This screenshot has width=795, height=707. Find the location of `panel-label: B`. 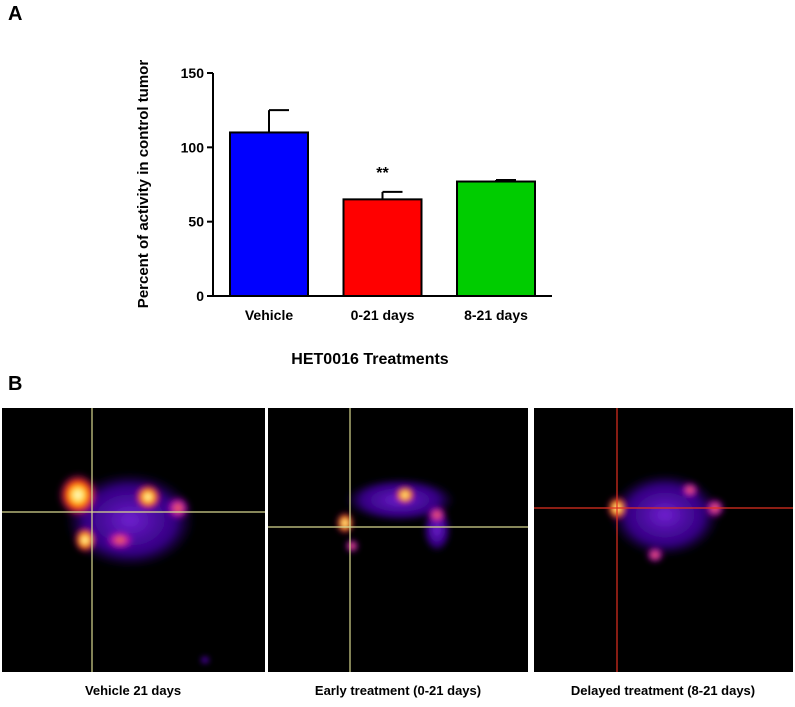

panel-label: B is located at coordinates (15, 384).